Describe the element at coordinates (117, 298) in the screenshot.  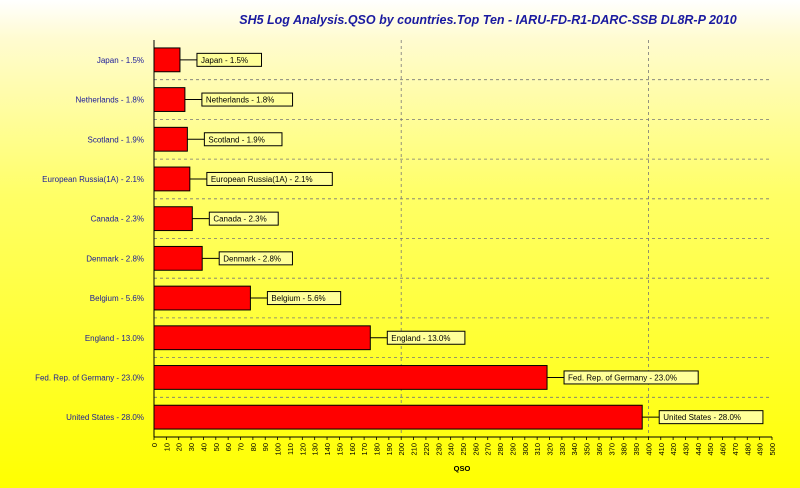
I see `y-axis-tick-label: Belgium - 5.6%` at that location.